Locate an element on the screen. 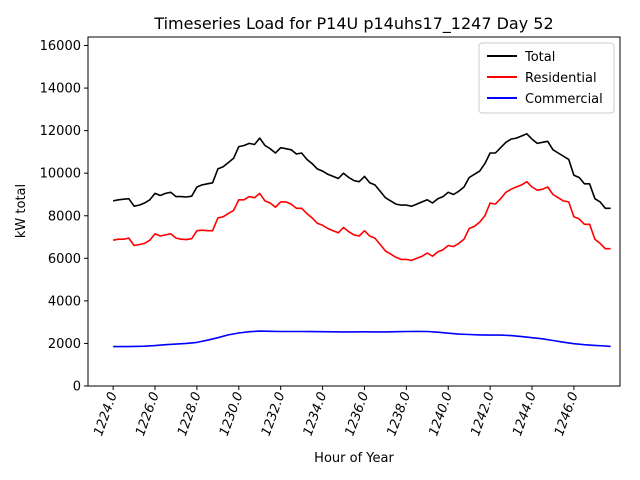 Image resolution: width=640 pixels, height=480 pixels. series-line-commercial is located at coordinates (362, 339).